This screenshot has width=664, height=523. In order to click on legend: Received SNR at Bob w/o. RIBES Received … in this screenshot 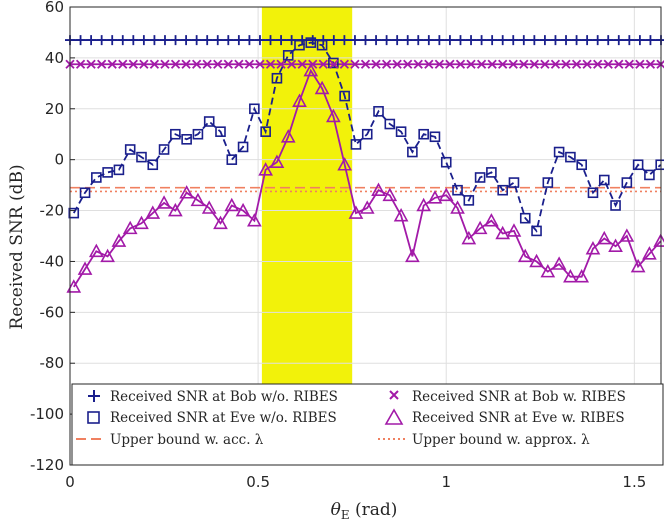, I will do `click(367, 424)`.